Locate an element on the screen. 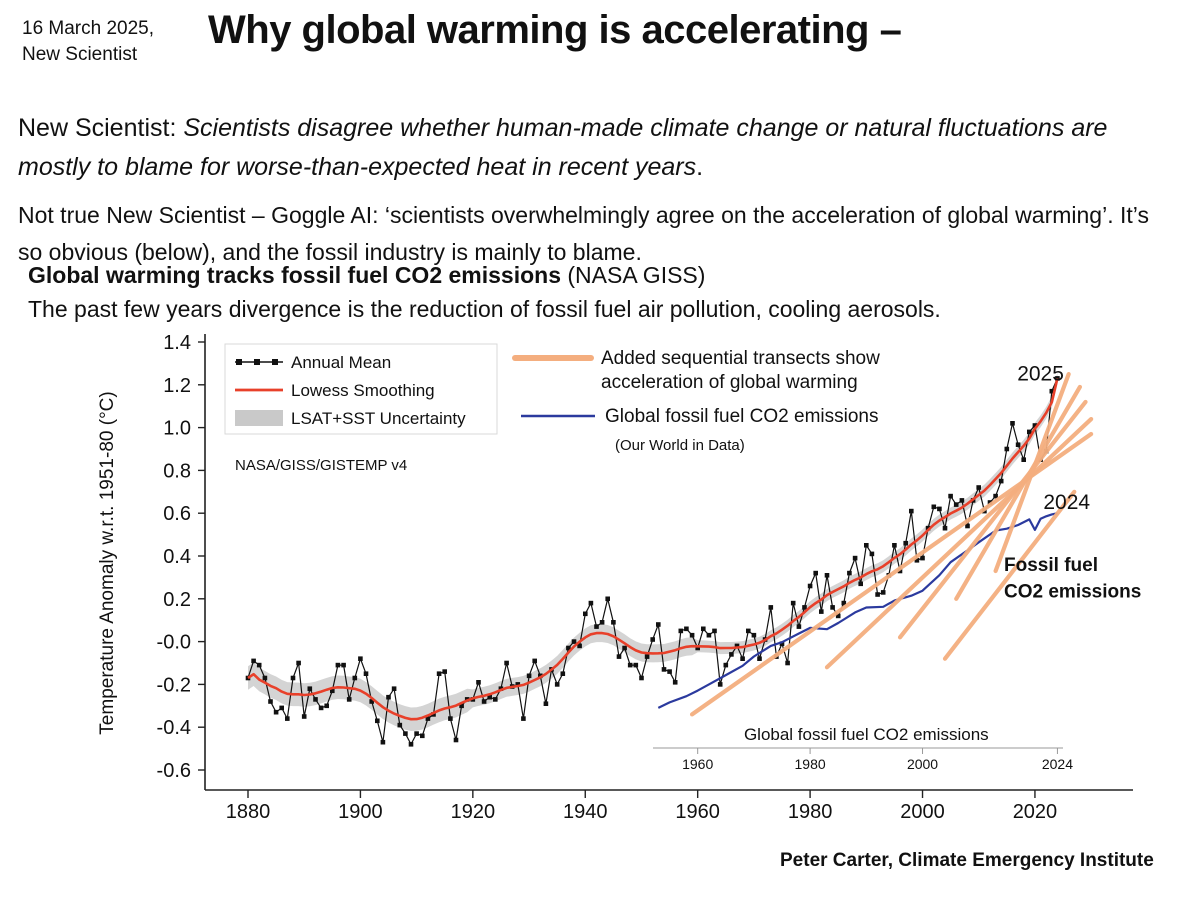 This screenshot has height=900, width=1200. svg-text: 1880 is located at coordinates (248, 812).